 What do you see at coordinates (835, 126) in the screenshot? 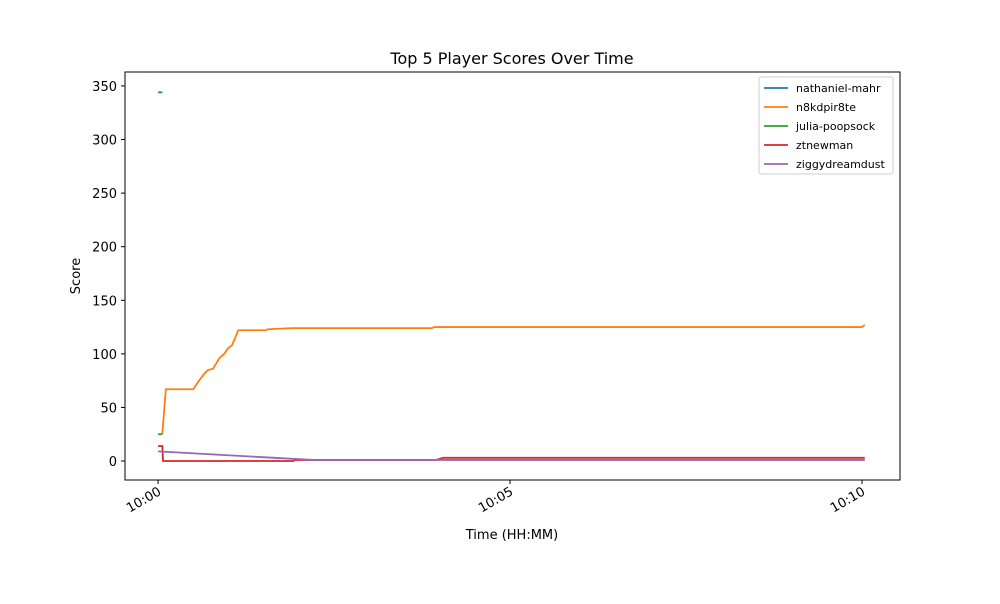
I see `legend-label: julia-poopsock` at bounding box center [835, 126].